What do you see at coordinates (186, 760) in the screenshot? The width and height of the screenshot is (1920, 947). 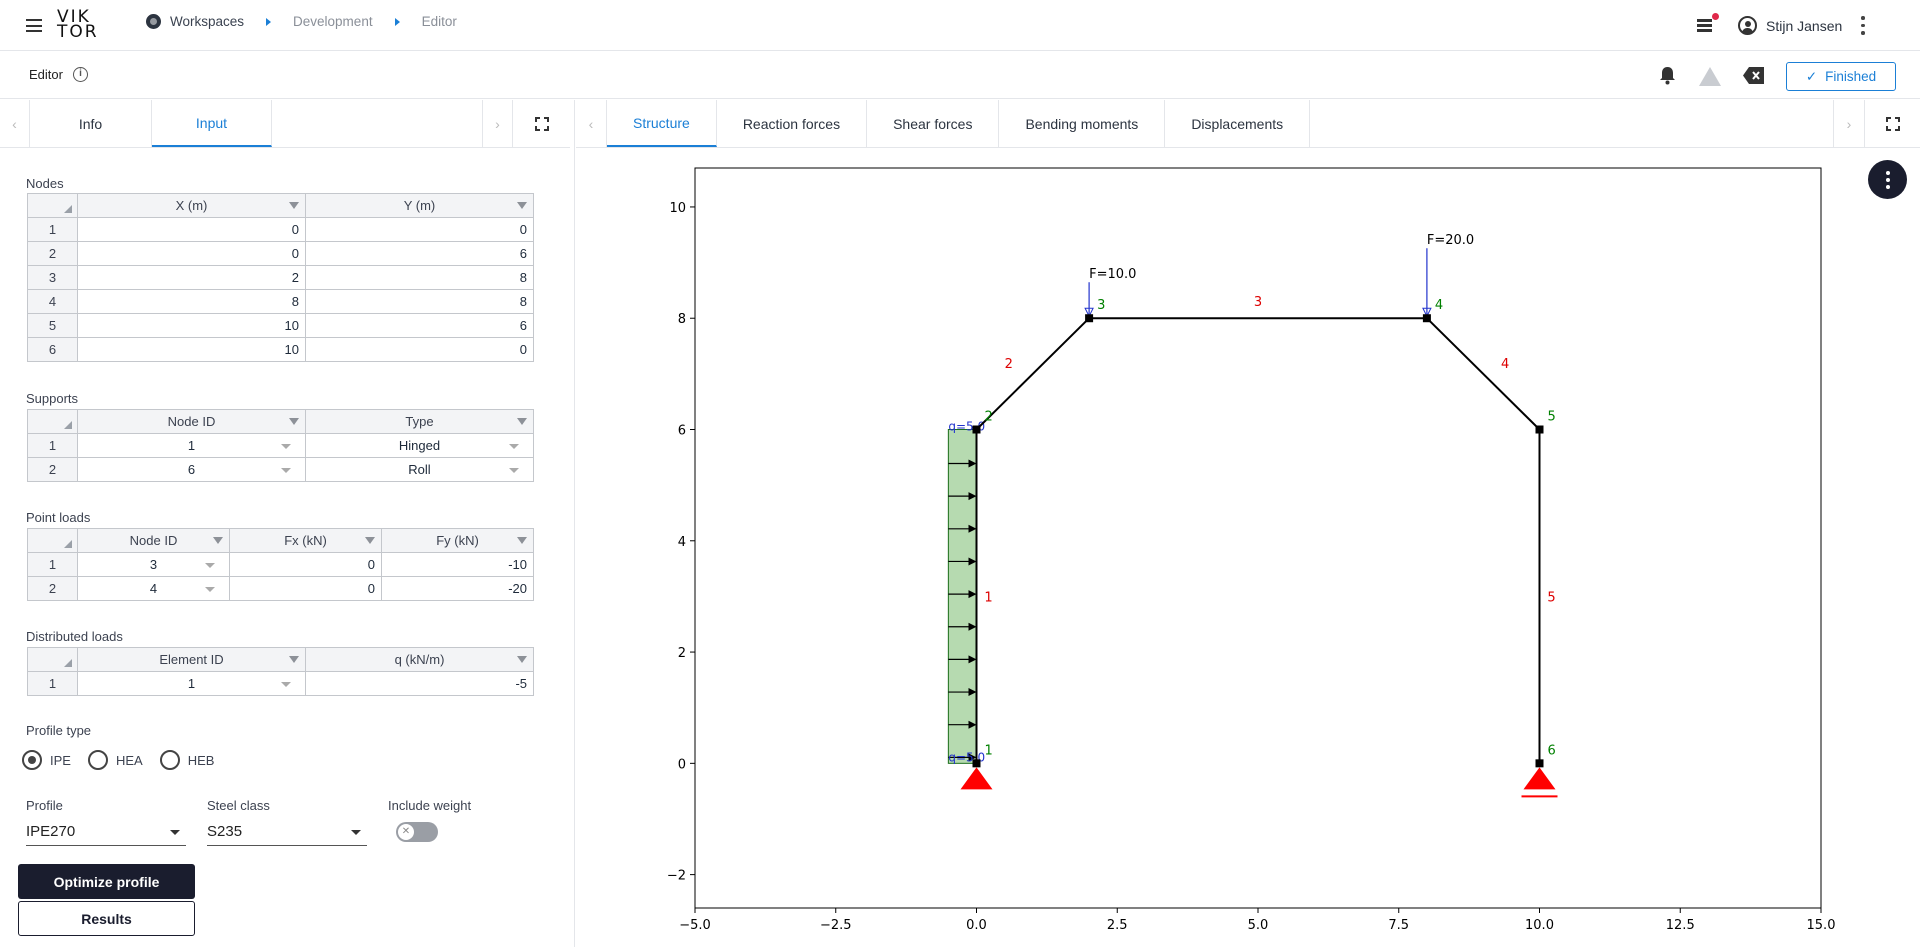 I see `radio-heb: HEB` at bounding box center [186, 760].